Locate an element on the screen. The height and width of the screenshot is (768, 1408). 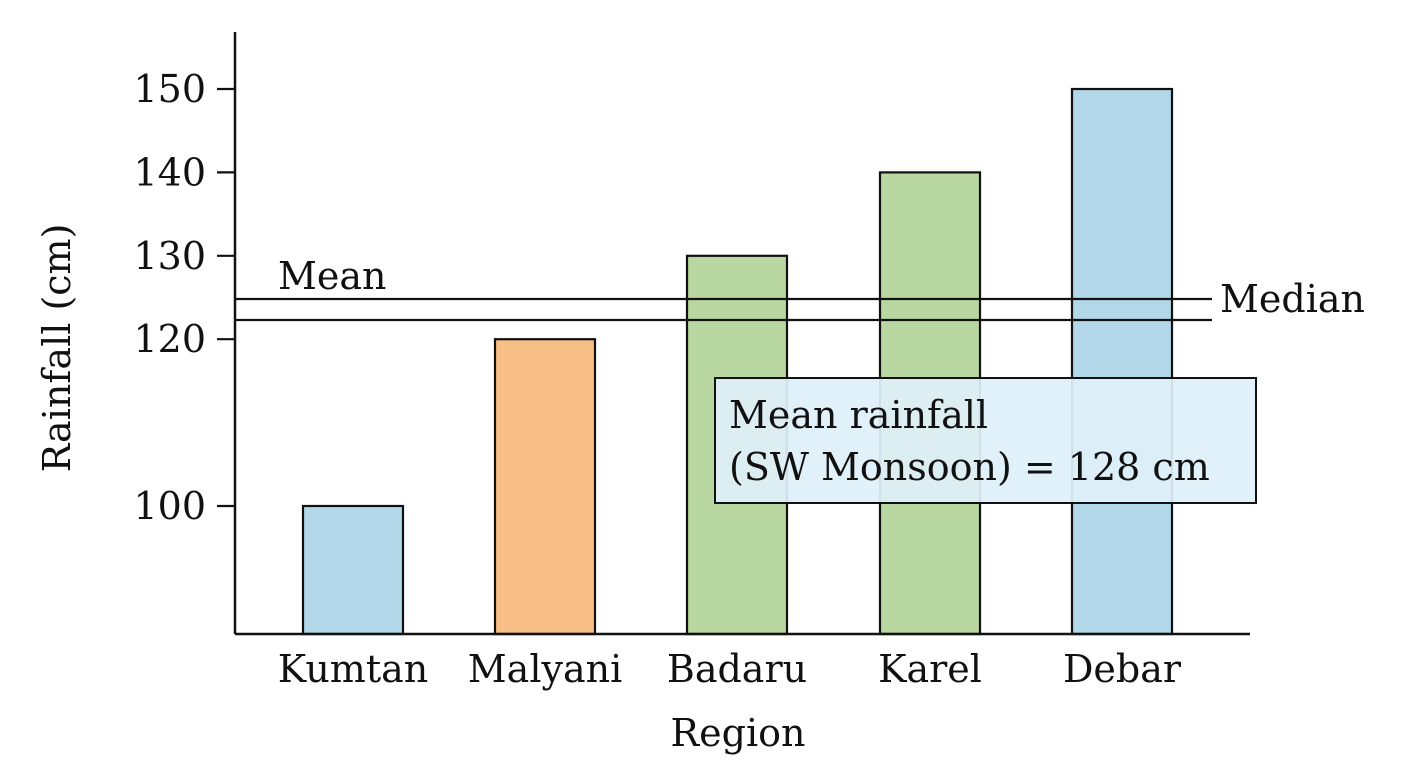
x-tick-label: Karel is located at coordinates (930, 669).